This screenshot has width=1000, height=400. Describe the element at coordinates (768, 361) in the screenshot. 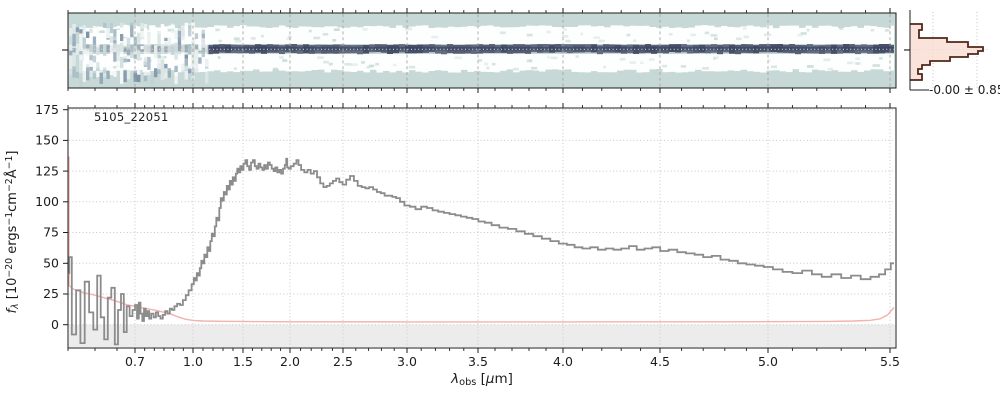

I see `x-tick-label: 5.0` at that location.